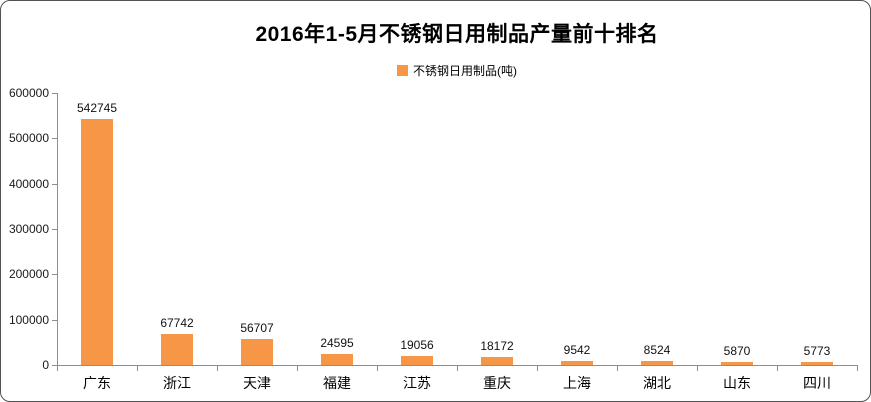  I want to click on x-category-label: 江苏, so click(417, 383).